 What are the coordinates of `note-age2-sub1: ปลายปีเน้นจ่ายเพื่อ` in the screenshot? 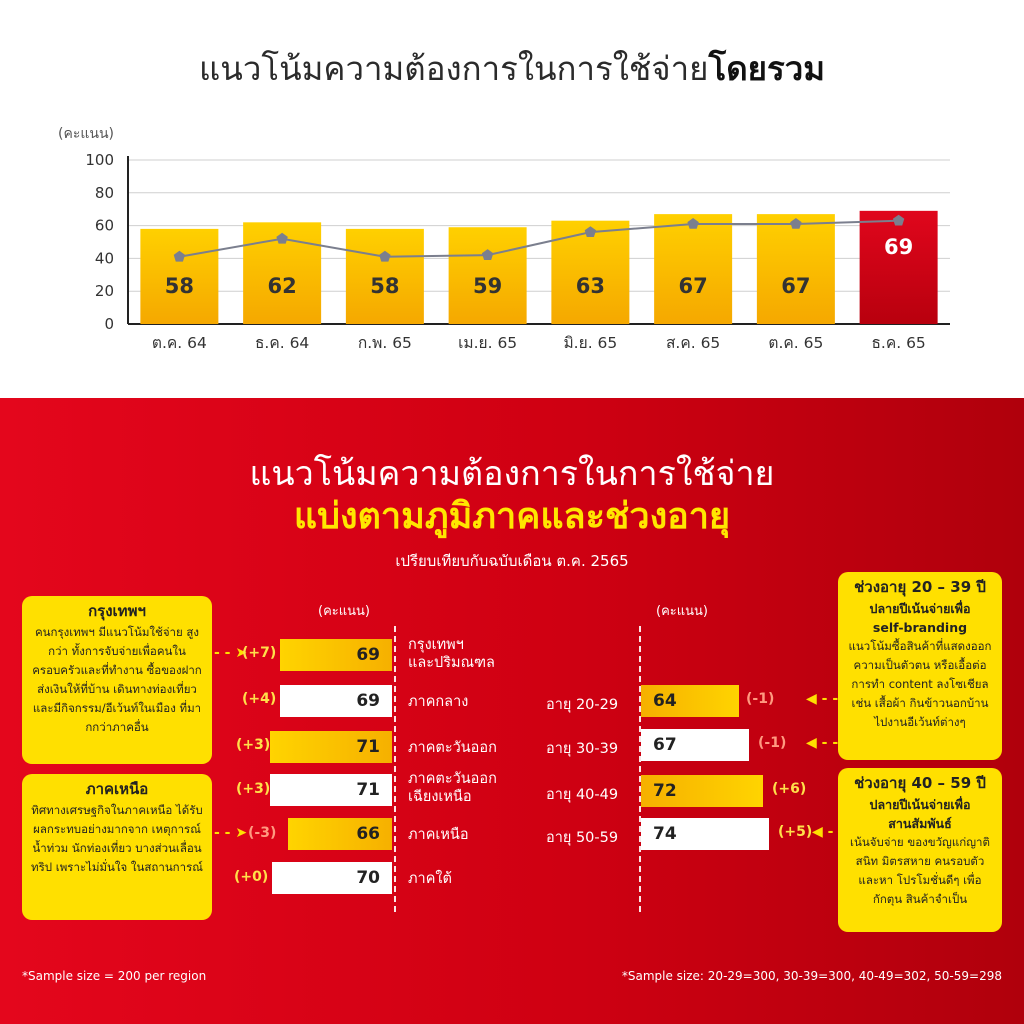 It's located at (920, 804).